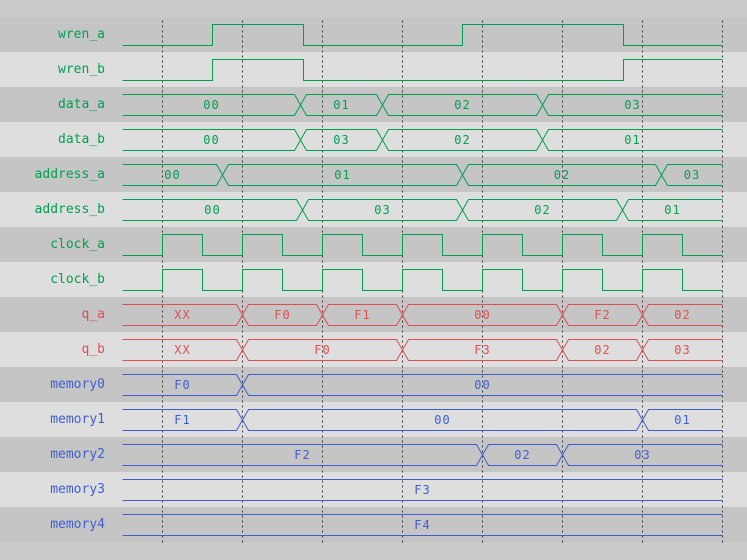 The image size is (747, 560). Describe the element at coordinates (93, 349) in the screenshot. I see `signal-label-q_b: q_b` at that location.